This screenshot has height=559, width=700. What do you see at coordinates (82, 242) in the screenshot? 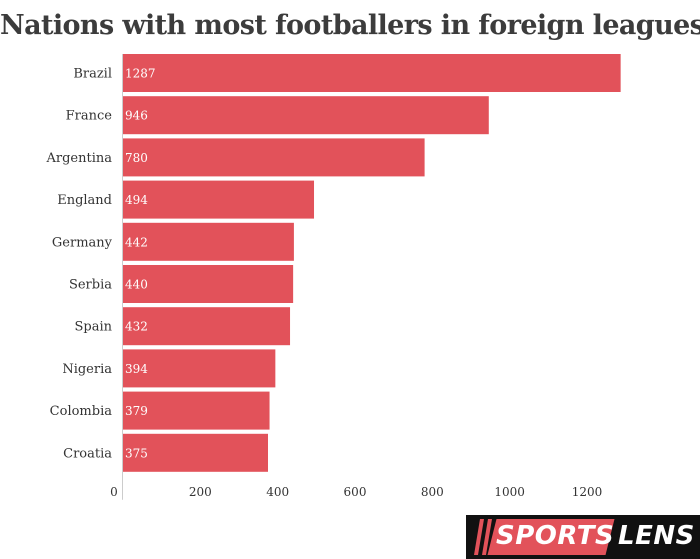
I see `category-label-germany: Germany` at bounding box center [82, 242].